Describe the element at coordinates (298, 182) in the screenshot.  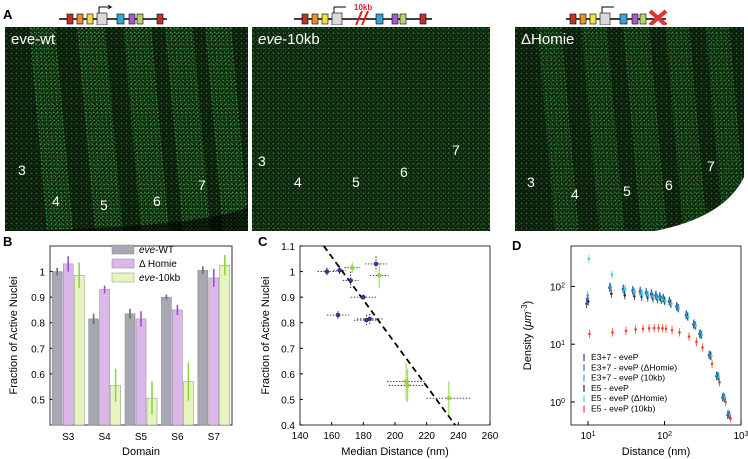
I see `domain-label: 4` at that location.